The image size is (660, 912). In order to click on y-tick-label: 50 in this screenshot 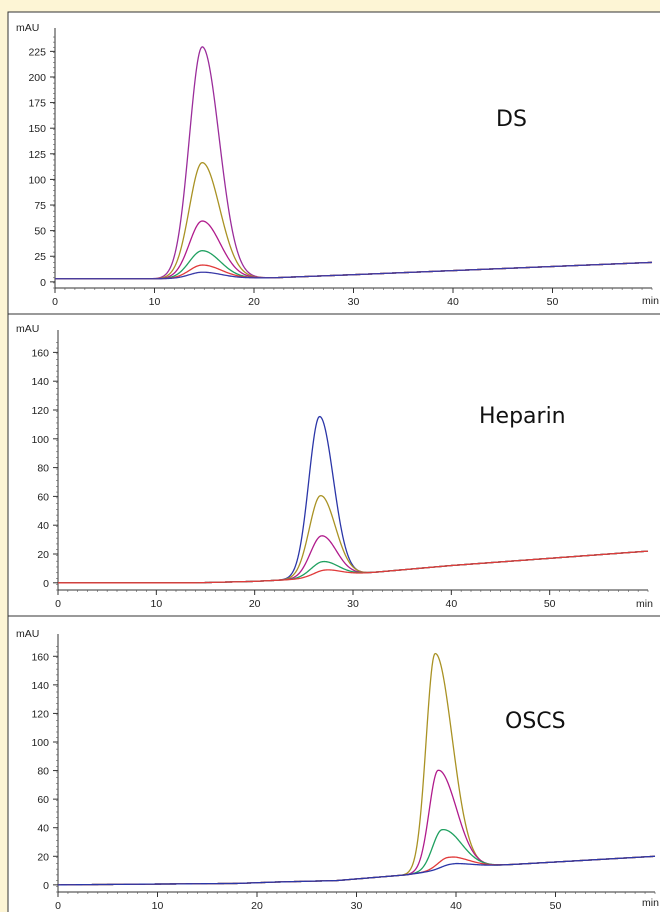, I will do `click(40, 232)`.